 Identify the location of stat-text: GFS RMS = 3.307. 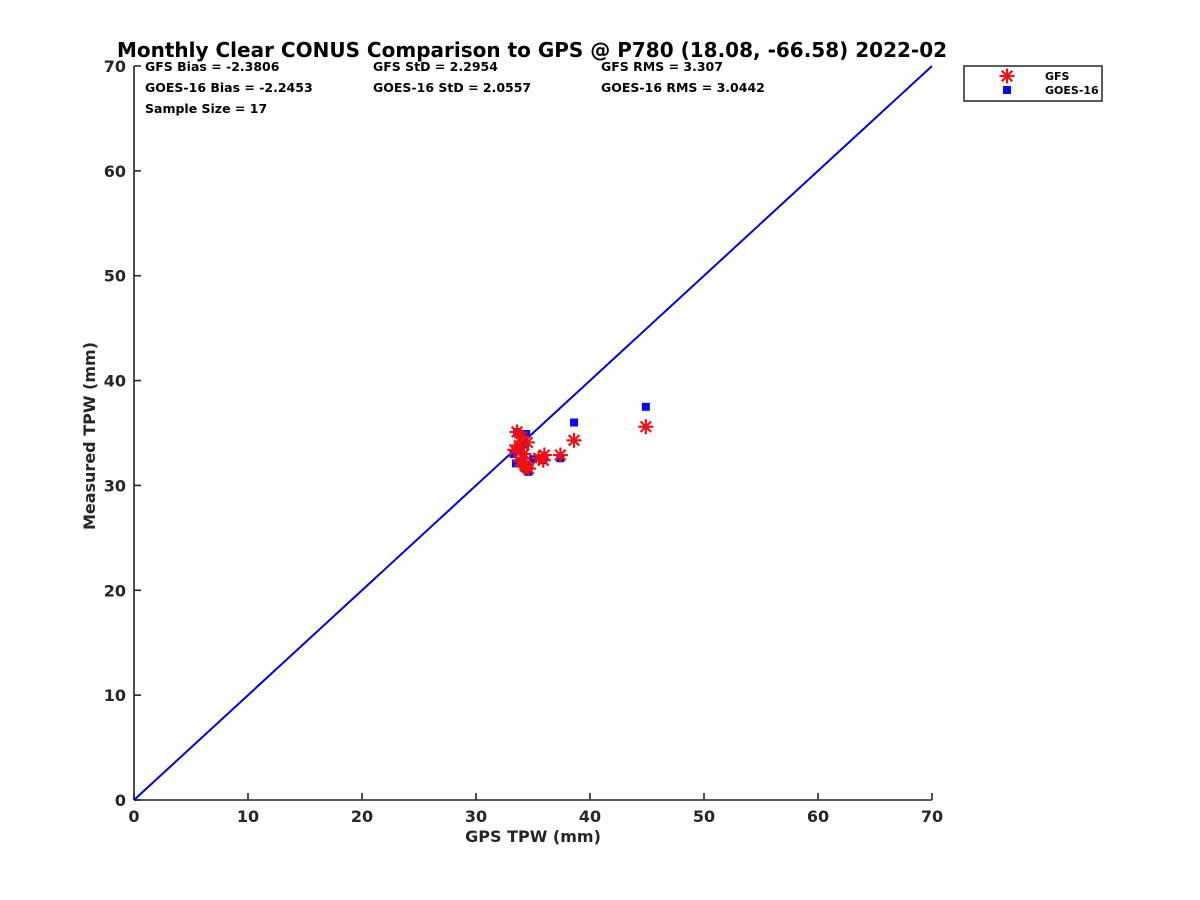
(662, 66).